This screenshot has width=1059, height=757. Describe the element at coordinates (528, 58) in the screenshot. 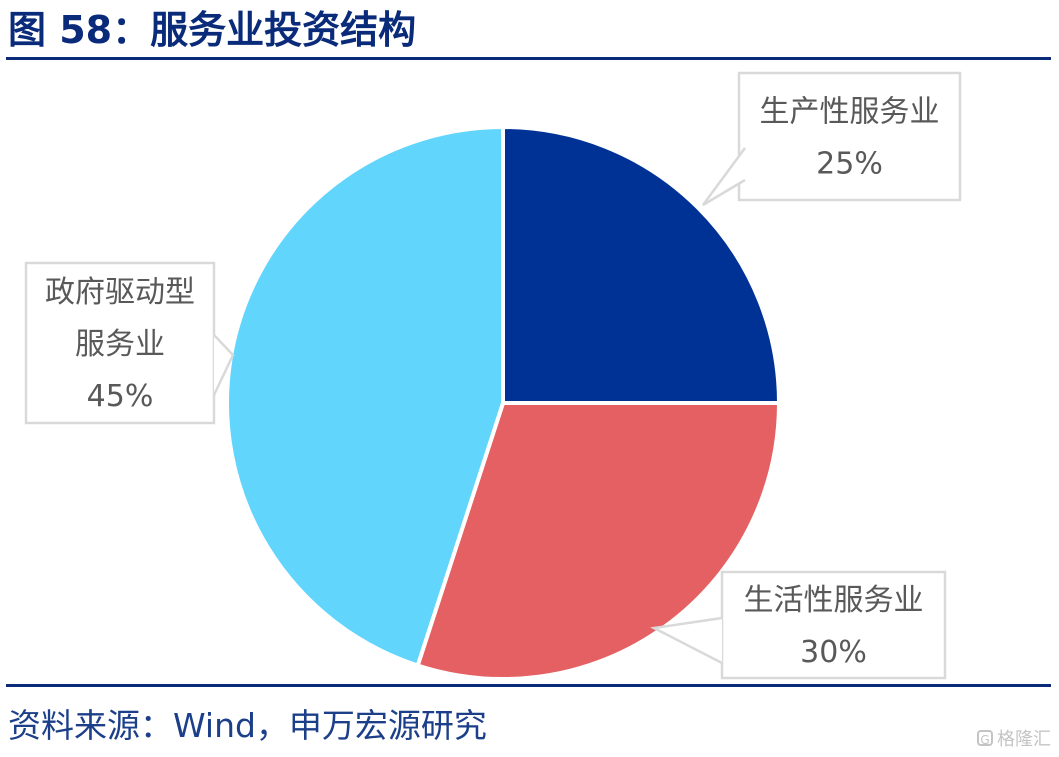

I see `title-divider` at that location.